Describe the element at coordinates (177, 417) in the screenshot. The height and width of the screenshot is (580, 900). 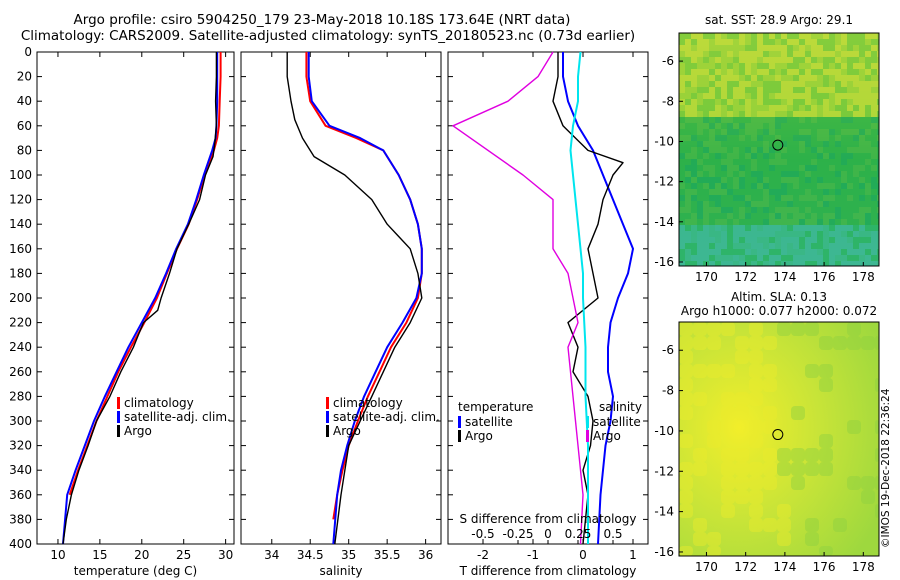
I see `legend-label: satellite-adj. clim.` at that location.